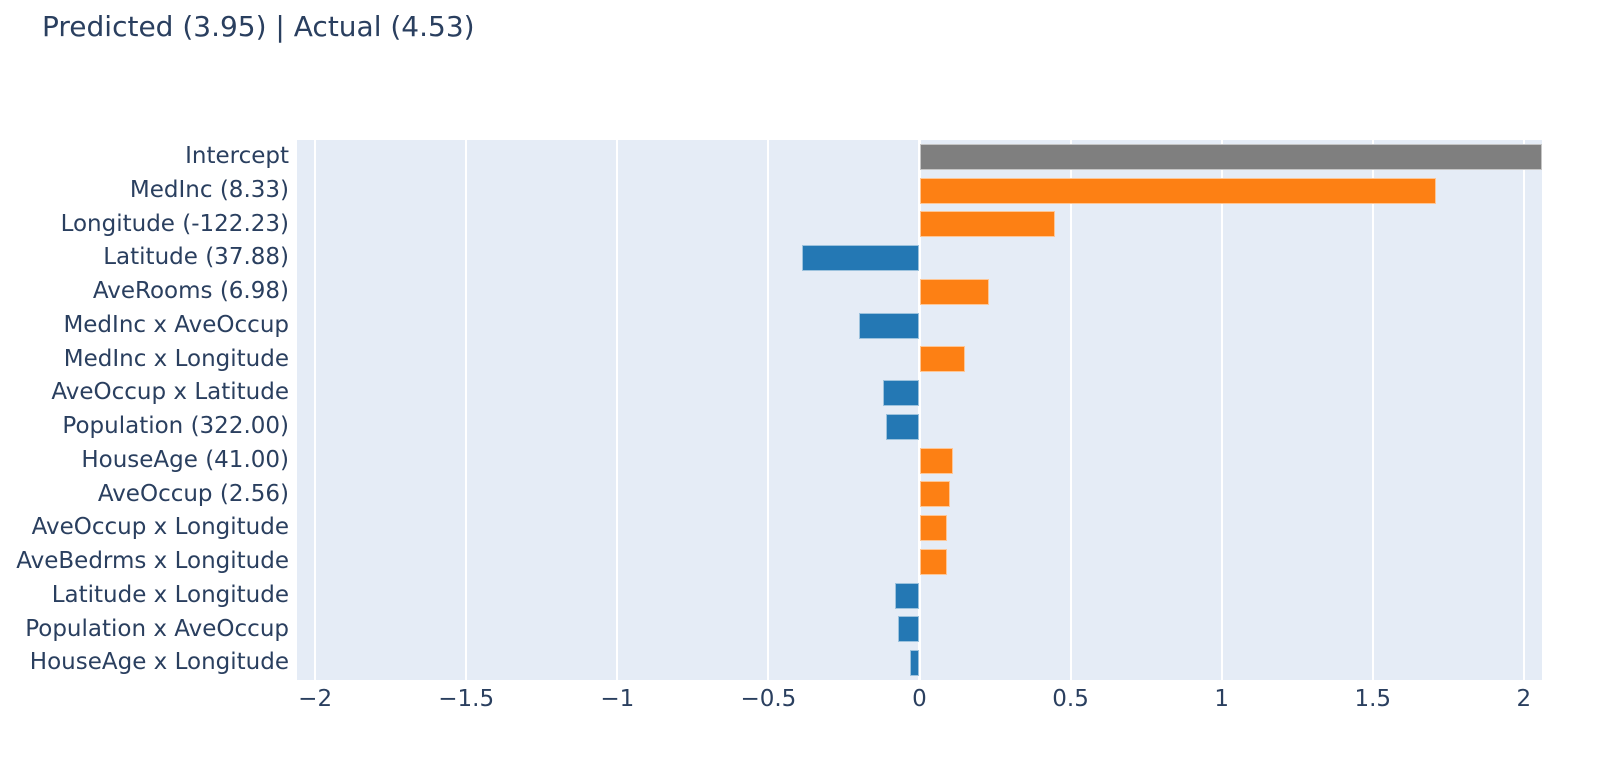 The height and width of the screenshot is (764, 1606). Describe the element at coordinates (1524, 699) in the screenshot. I see `x-tick-label: 2` at that location.